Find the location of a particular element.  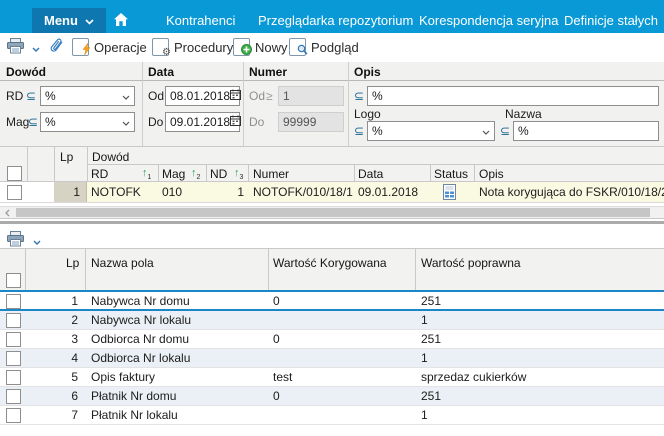

correction-row: 4 Odbiorca Nr lokalu 1 is located at coordinates (332, 358).